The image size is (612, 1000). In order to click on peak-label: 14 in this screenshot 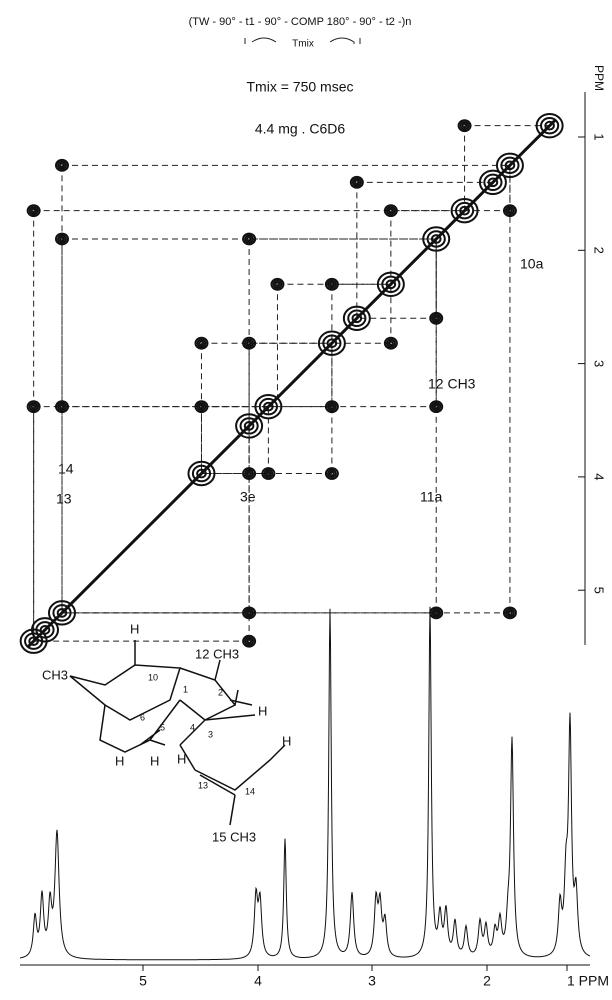, I will do `click(66, 469)`.